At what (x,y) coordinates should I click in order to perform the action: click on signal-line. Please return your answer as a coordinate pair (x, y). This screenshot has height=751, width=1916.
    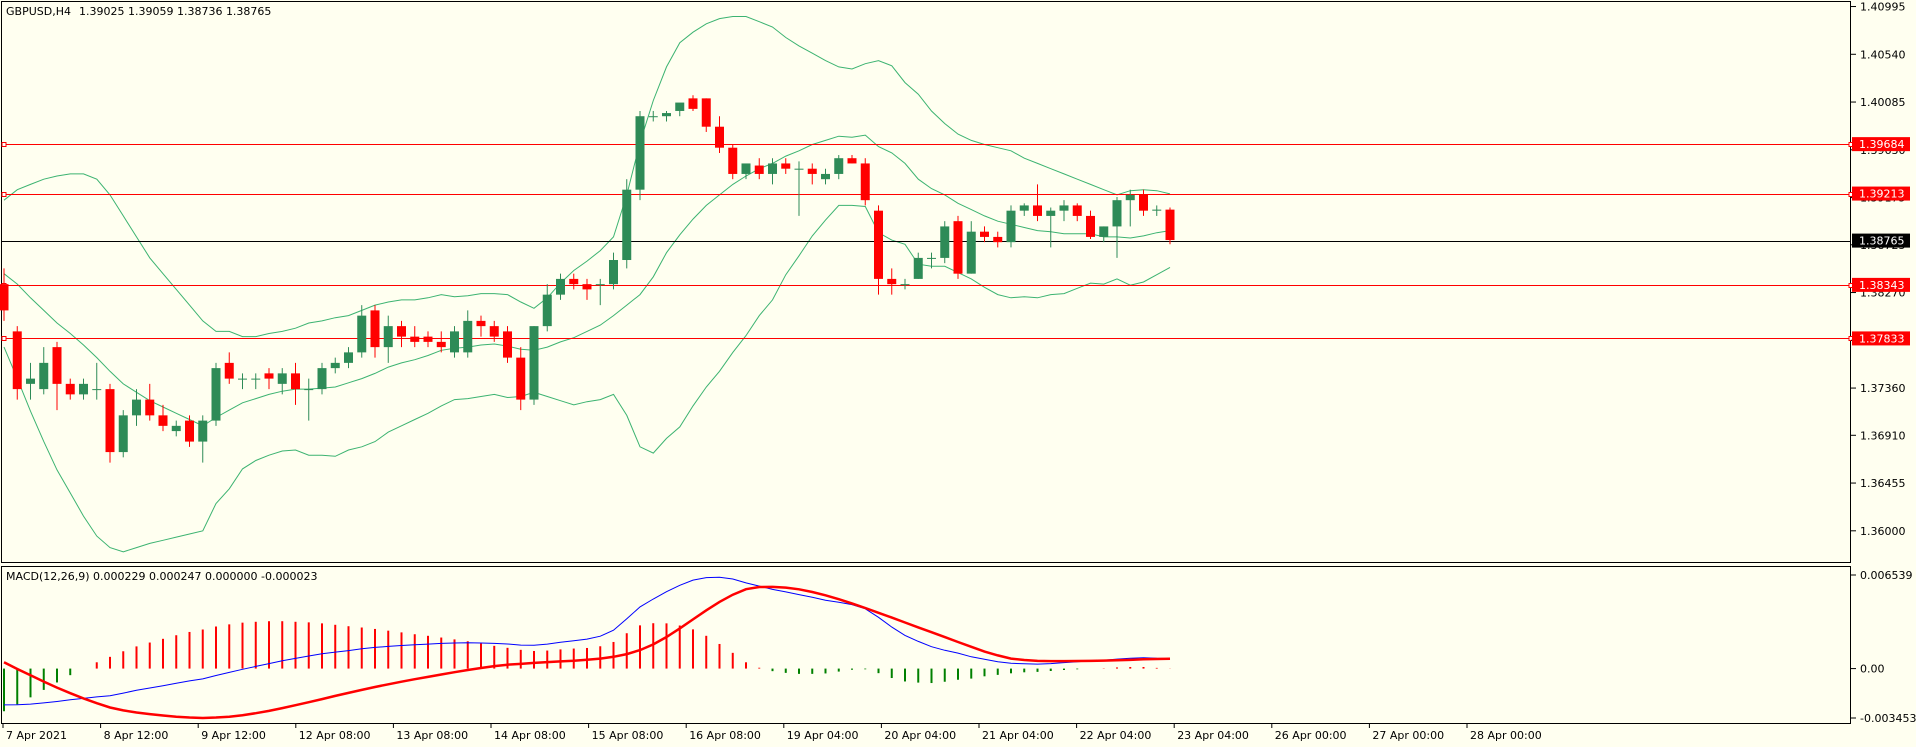
    Looking at the image, I should click on (587, 652).